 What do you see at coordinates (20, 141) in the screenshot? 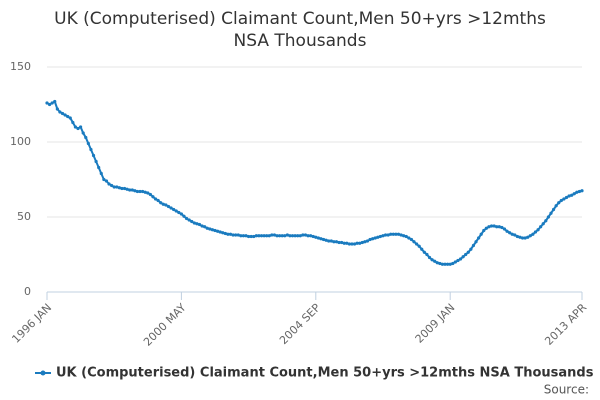
I see `y-tick-label: 100` at bounding box center [20, 141].